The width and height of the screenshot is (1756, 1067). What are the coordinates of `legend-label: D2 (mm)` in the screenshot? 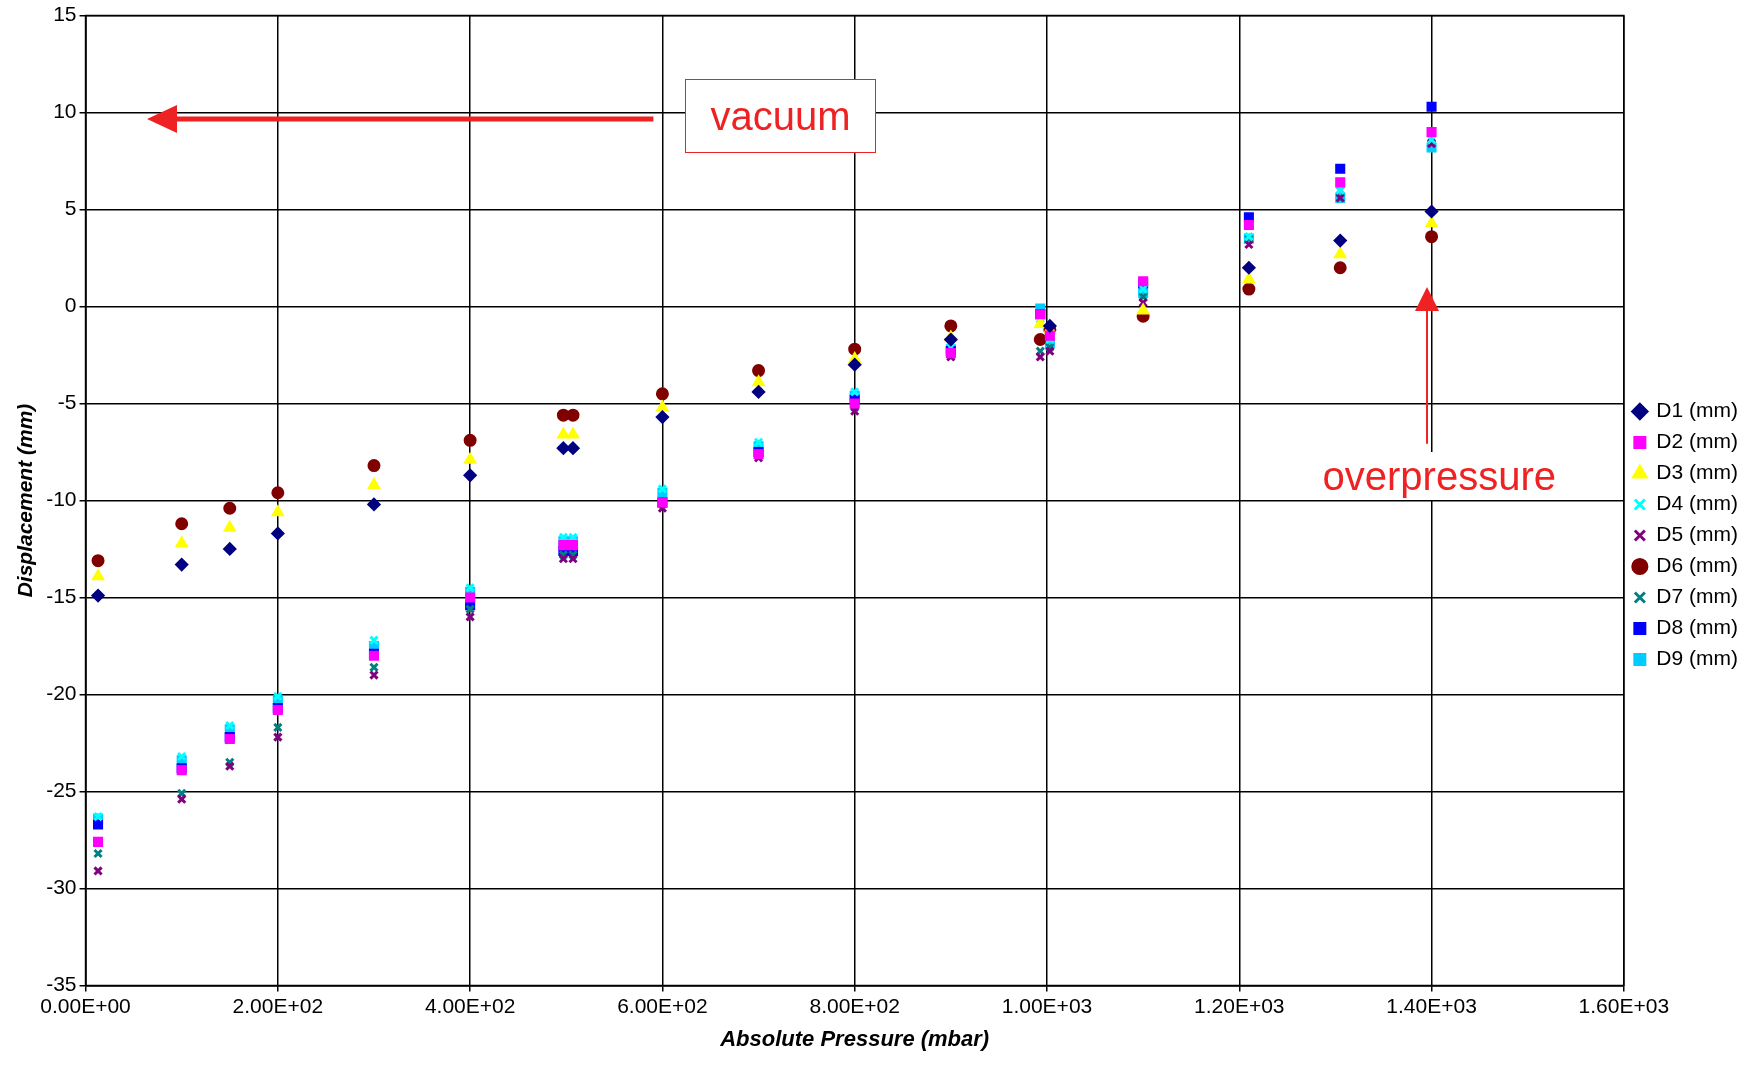 It's located at (1697, 441).